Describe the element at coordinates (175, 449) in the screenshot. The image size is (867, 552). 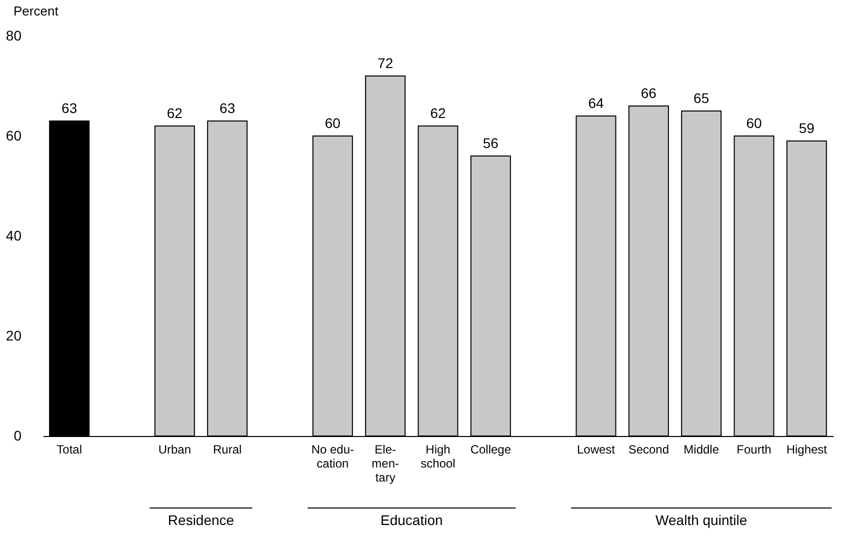
I see `x-tick-label: Urban` at that location.